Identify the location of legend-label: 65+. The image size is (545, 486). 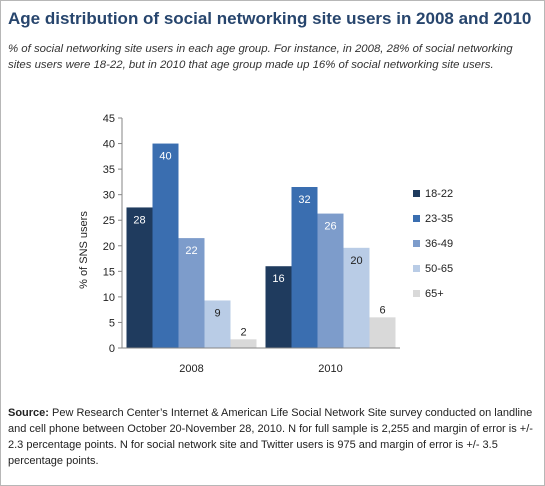
(434, 294).